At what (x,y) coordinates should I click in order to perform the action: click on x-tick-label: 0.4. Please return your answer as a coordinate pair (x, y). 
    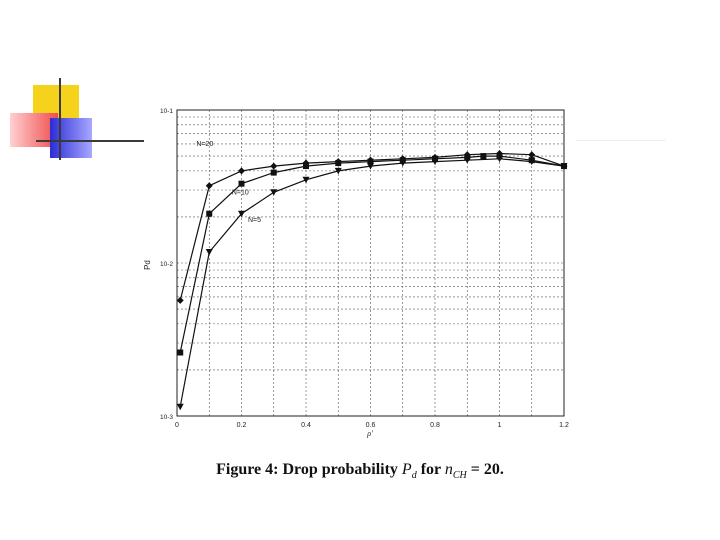
    Looking at the image, I should click on (306, 425).